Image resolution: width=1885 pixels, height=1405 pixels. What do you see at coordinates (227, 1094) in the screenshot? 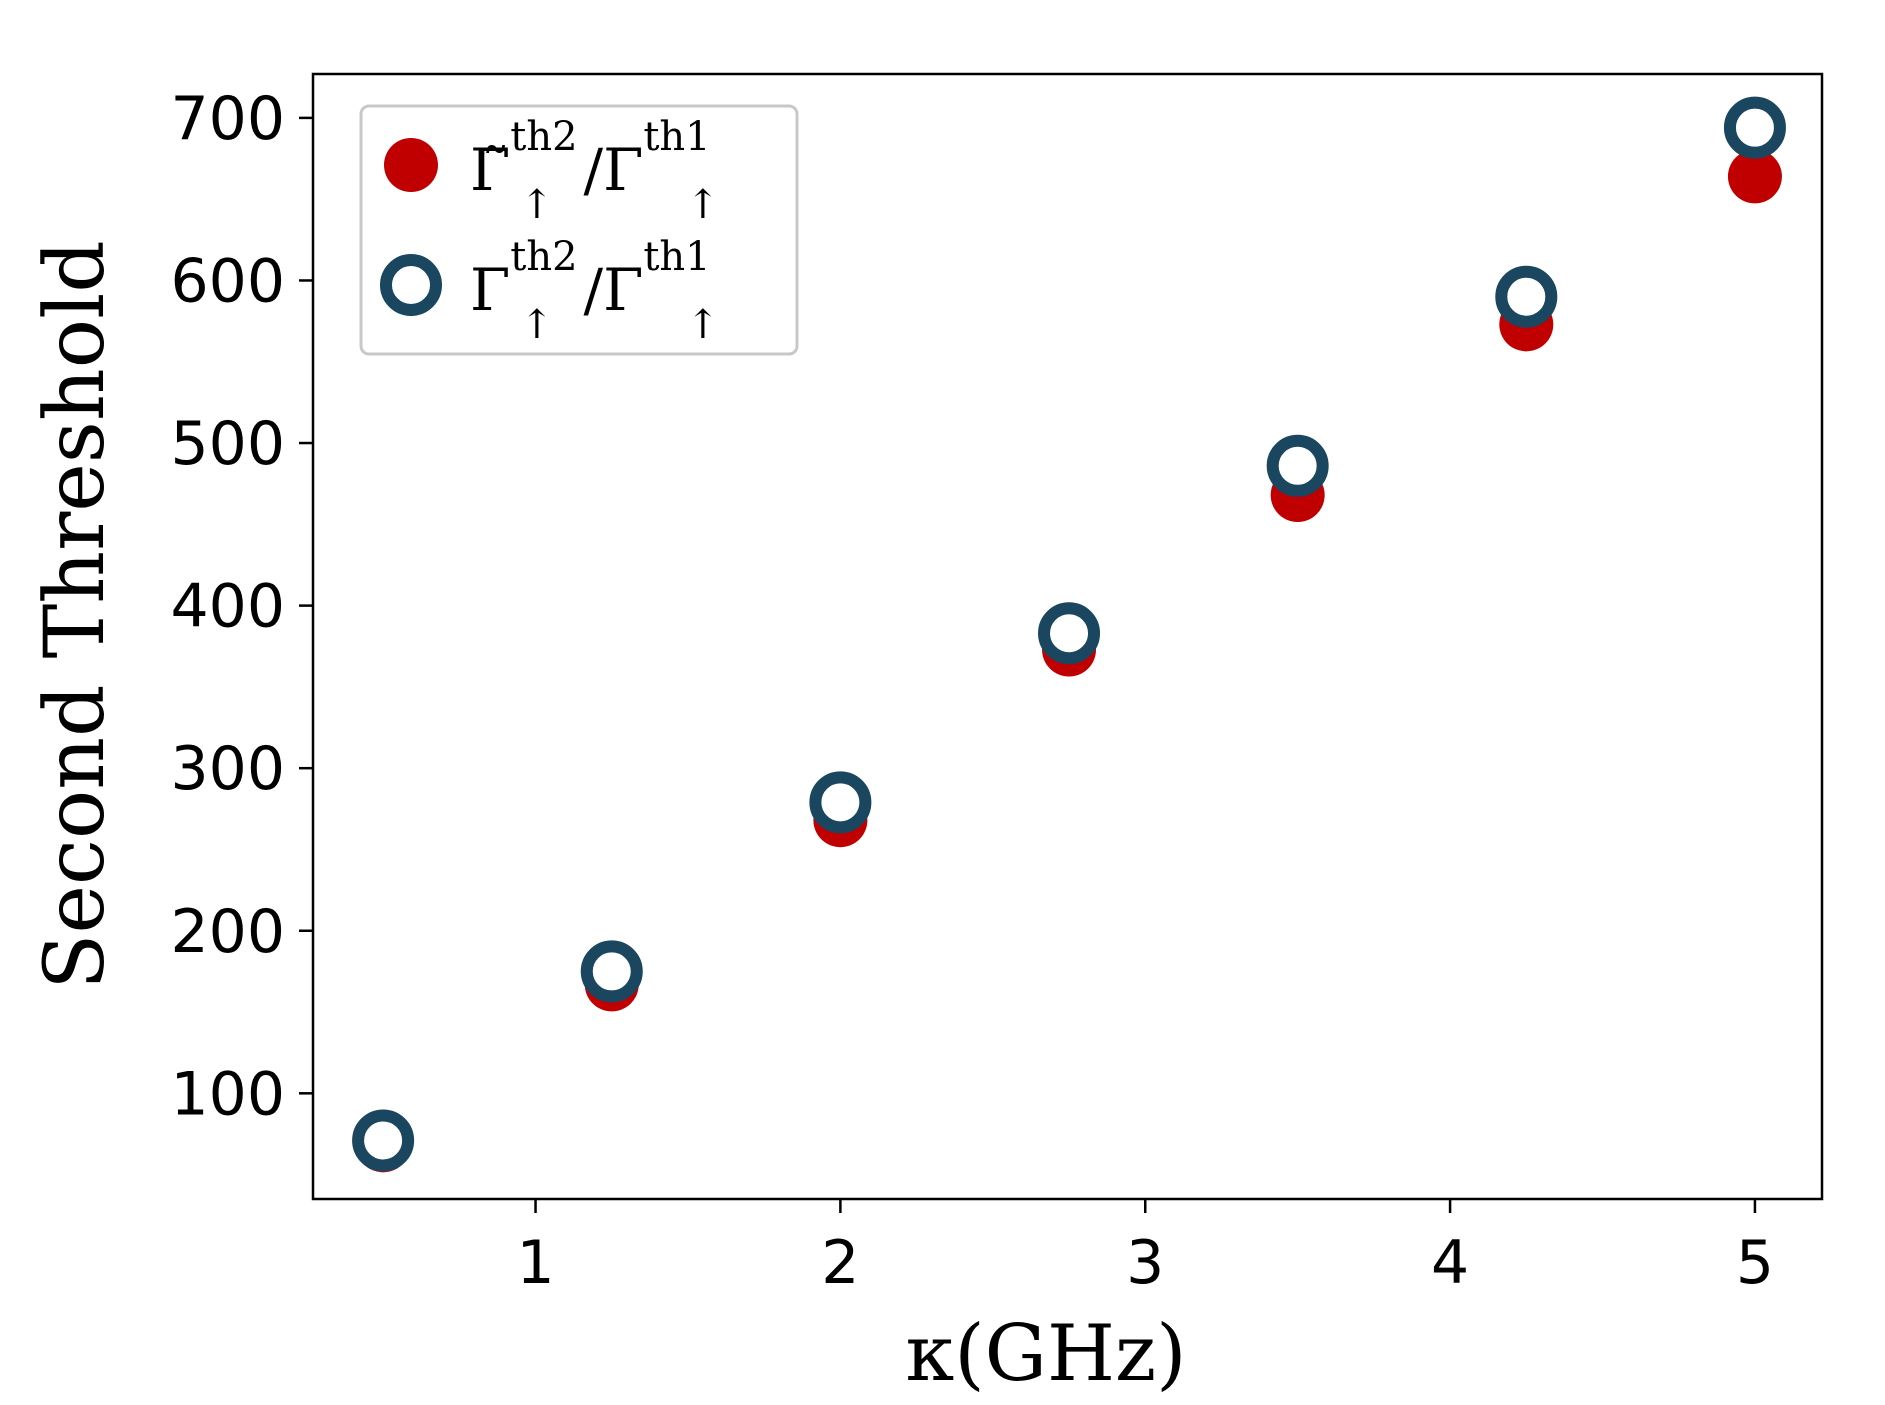
I see `y-tick-label-100: 100` at bounding box center [227, 1094].